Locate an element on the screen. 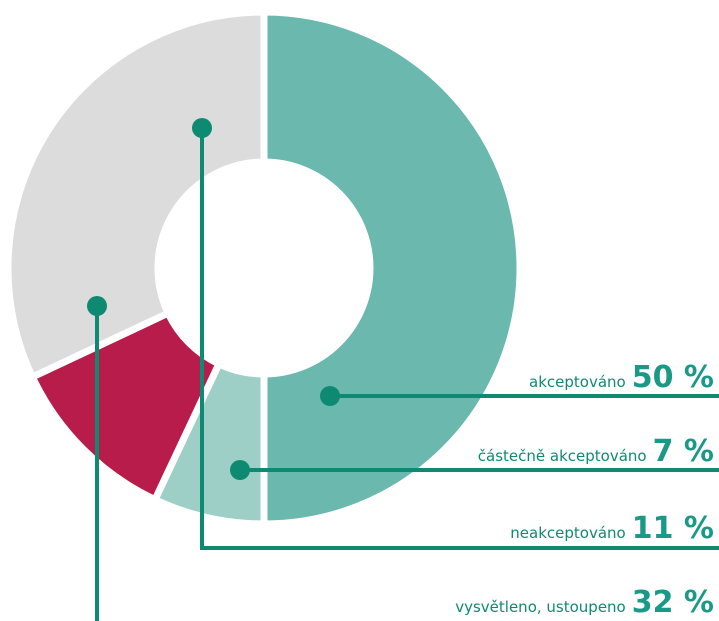  segment-label: akceptováno 50 % is located at coordinates (621, 377).